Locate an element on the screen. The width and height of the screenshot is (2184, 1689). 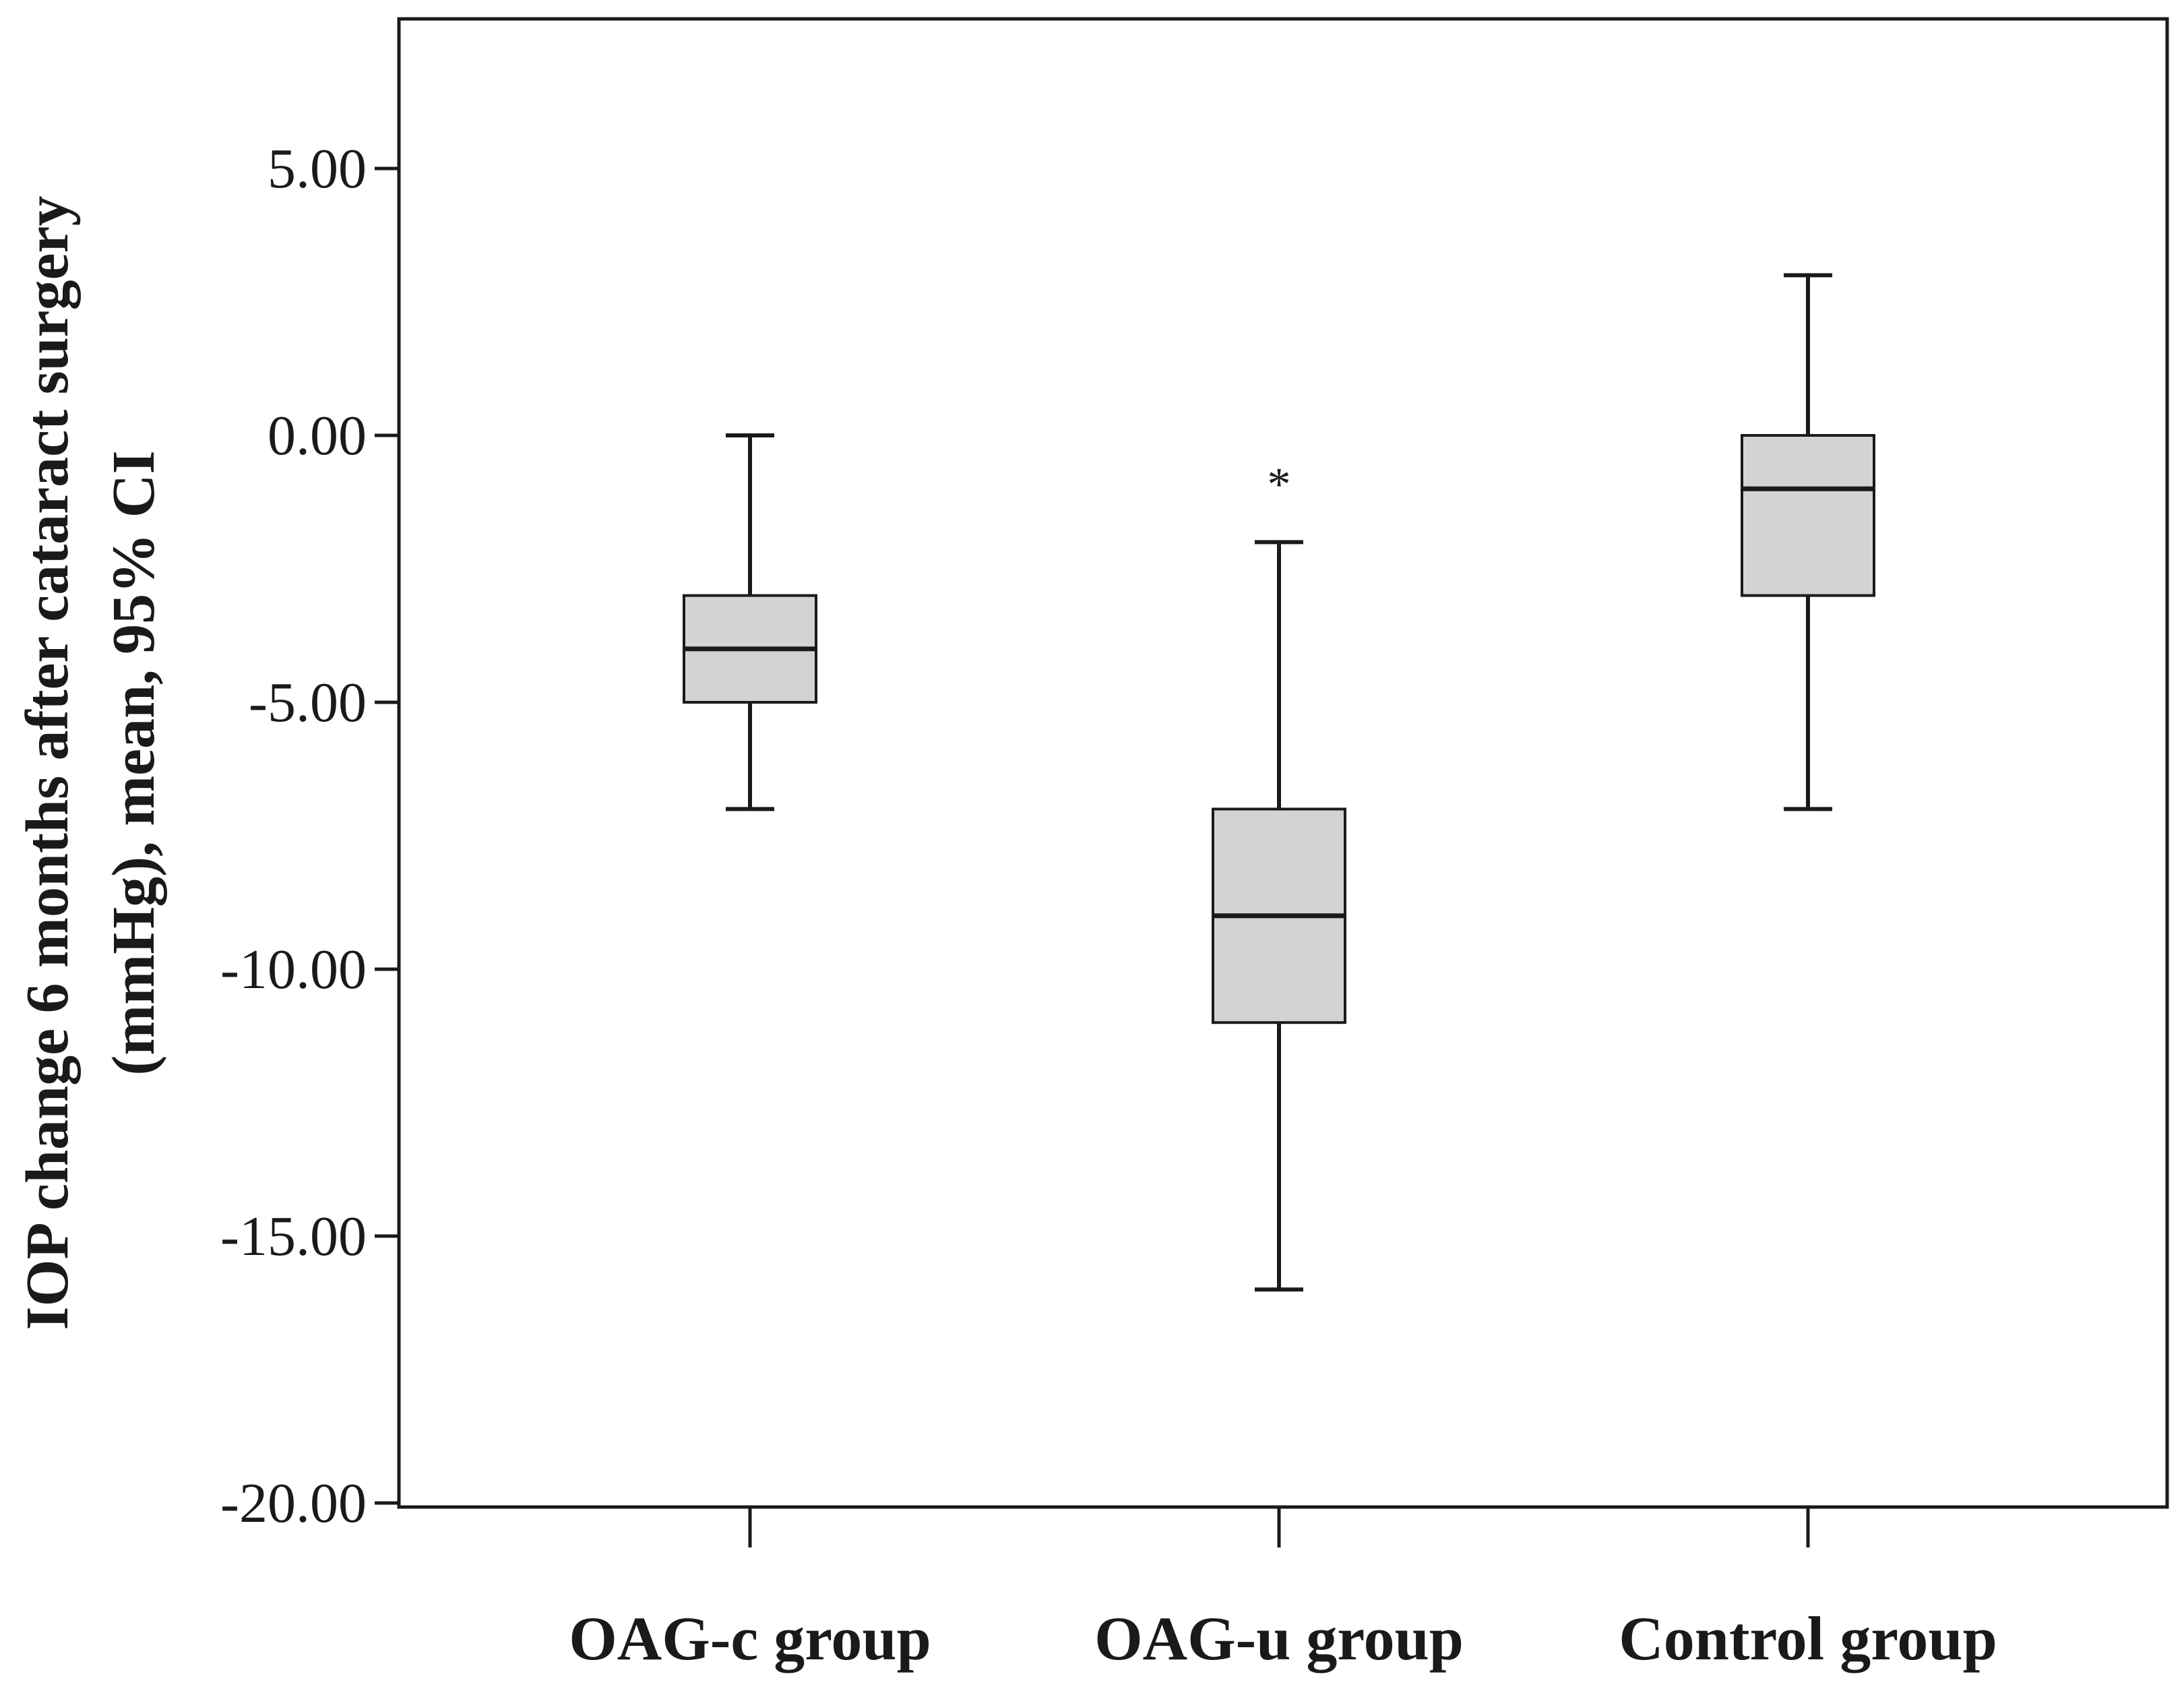
x-category-label-2: Control group is located at coordinates (1808, 1638).